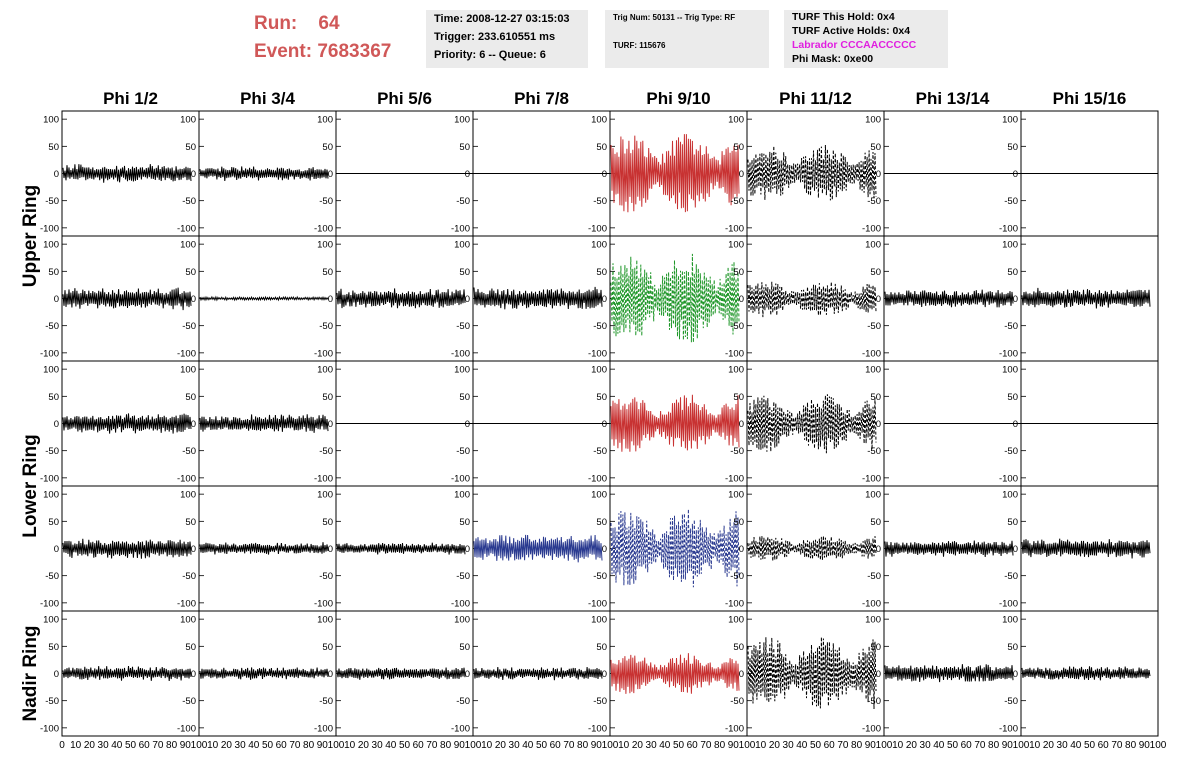  What do you see at coordinates (1158, 745) in the screenshot?
I see `x-tick-label: 100` at bounding box center [1158, 745].